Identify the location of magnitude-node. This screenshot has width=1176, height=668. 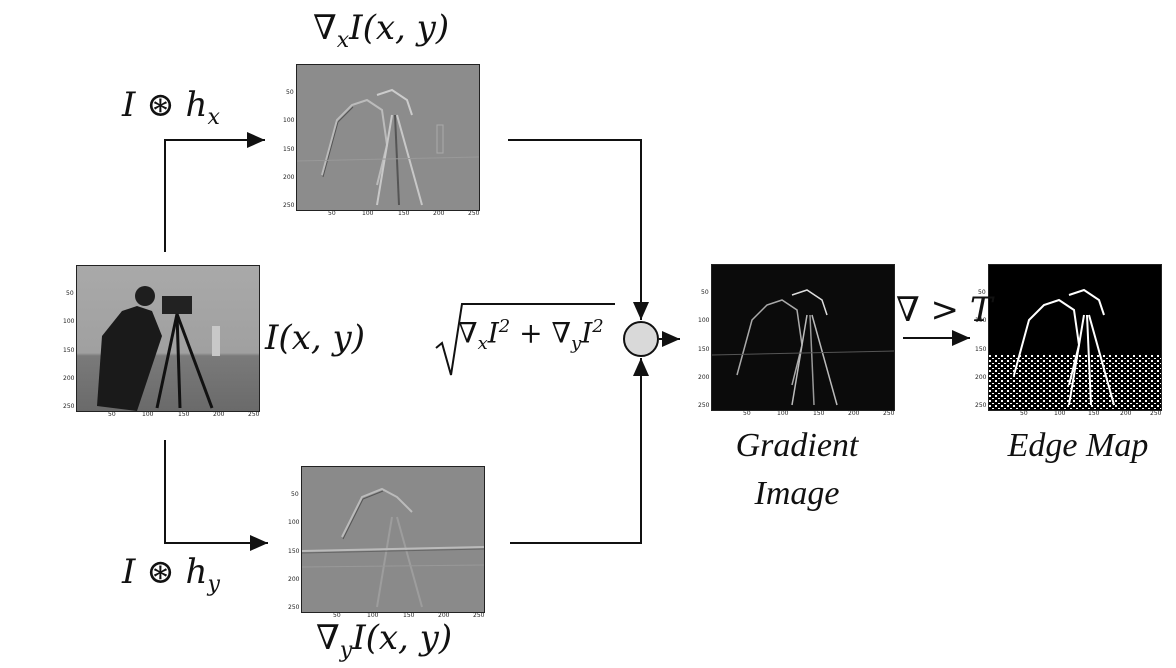
(641, 339).